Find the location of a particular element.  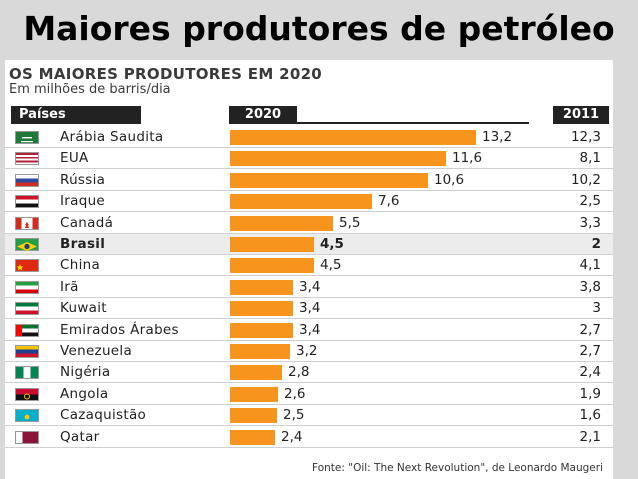

table-row-canada: Canadá 5,5 3,3 is located at coordinates (309, 223).